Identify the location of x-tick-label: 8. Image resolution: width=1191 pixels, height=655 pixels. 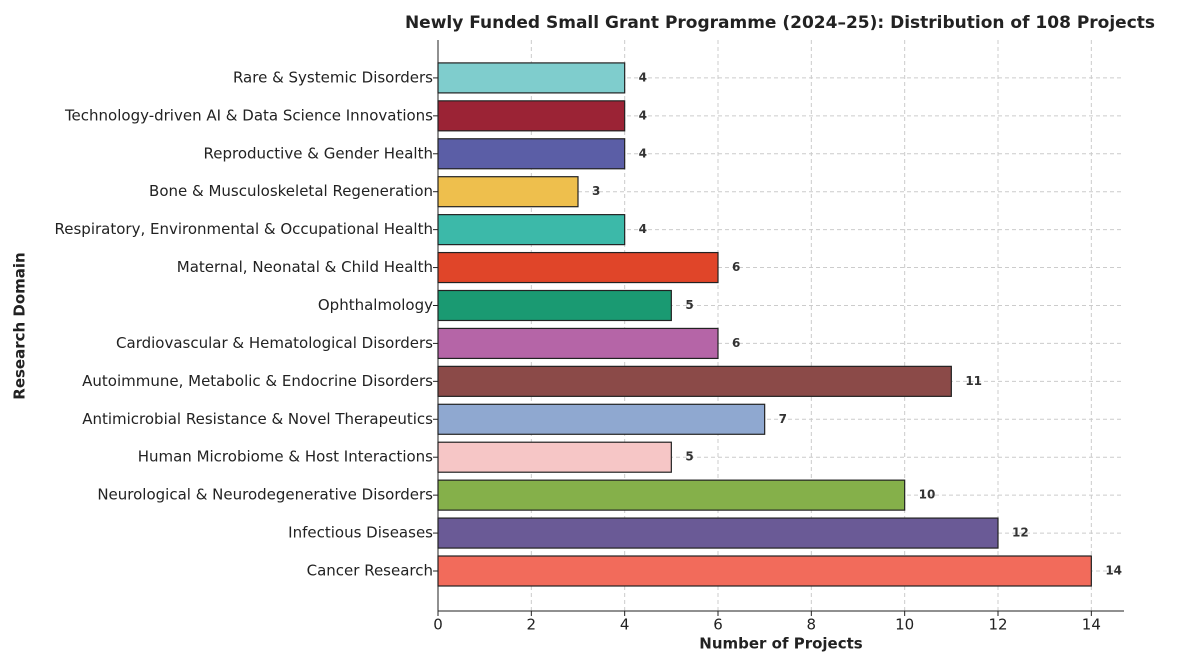
(812, 625).